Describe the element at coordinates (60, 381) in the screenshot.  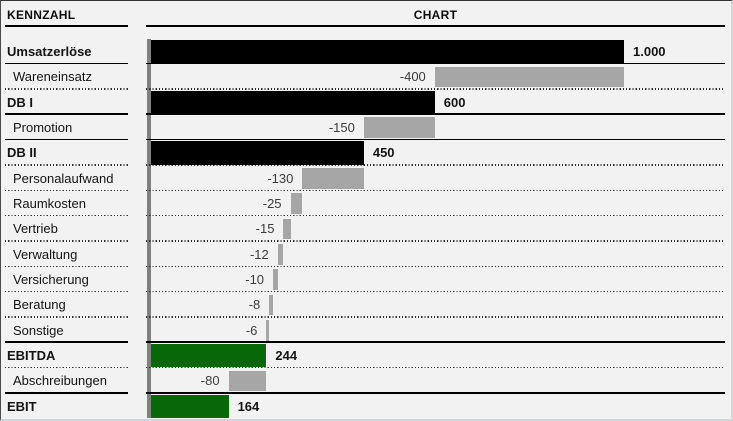
I see `row-label: Abschreibungen` at that location.